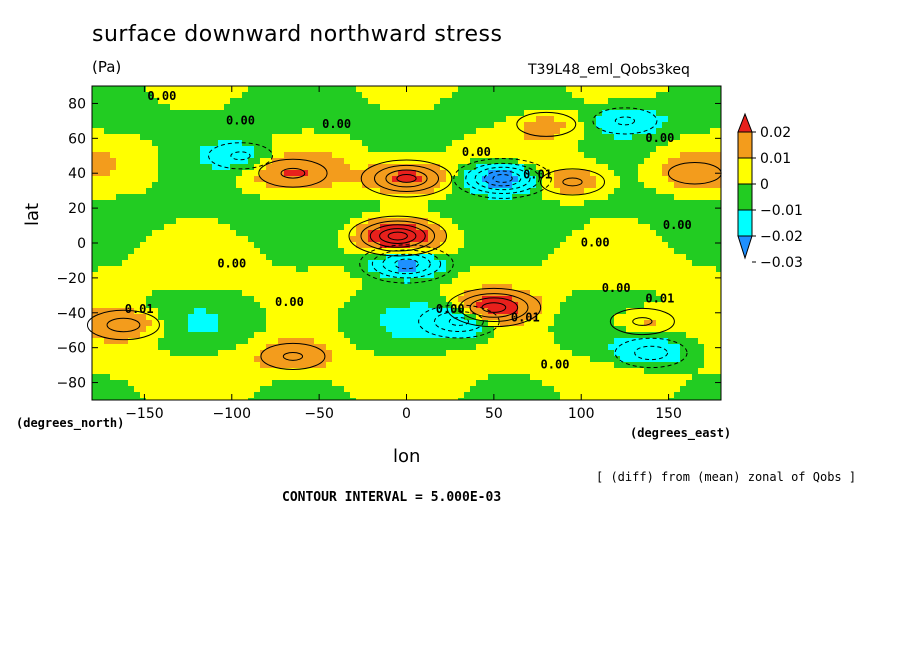  What do you see at coordinates (107, 67) in the screenshot?
I see `units-label: (Pa)` at bounding box center [107, 67].